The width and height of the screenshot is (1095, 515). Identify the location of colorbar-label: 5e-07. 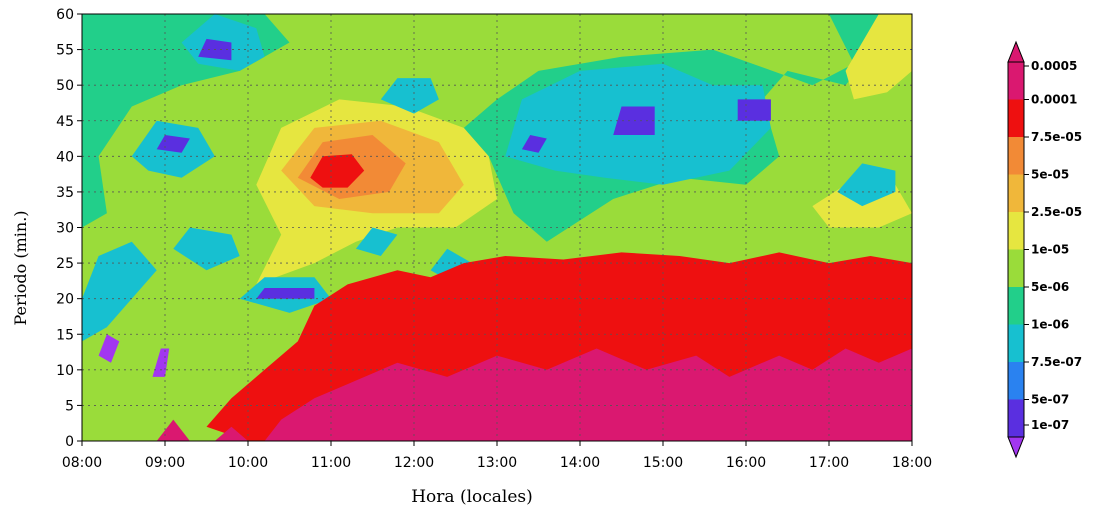
(1050, 400).